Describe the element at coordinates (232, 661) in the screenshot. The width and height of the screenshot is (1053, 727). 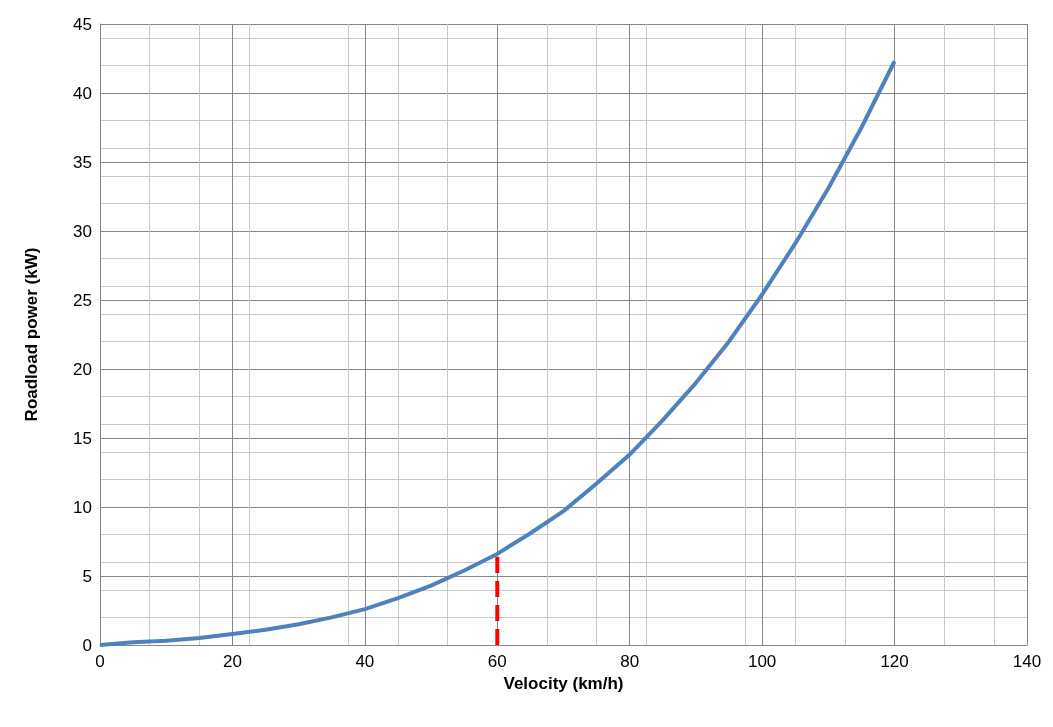
I see `x-tick-label: 20` at that location.